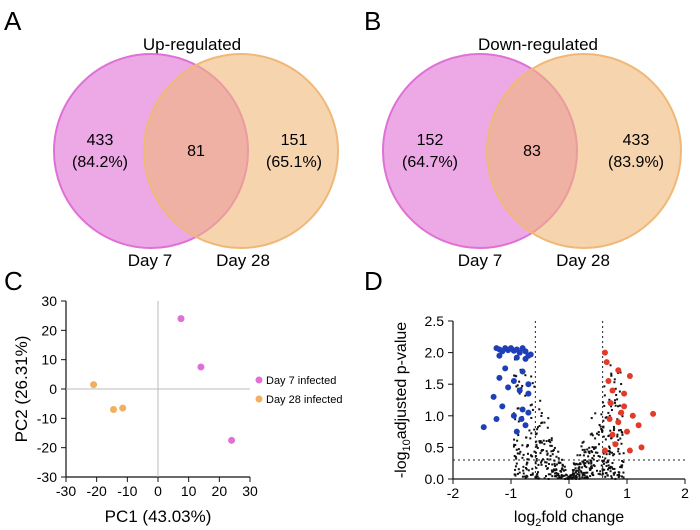 This screenshot has width=700, height=530. I want to click on pca-ytick-label: 10, so click(49, 360).